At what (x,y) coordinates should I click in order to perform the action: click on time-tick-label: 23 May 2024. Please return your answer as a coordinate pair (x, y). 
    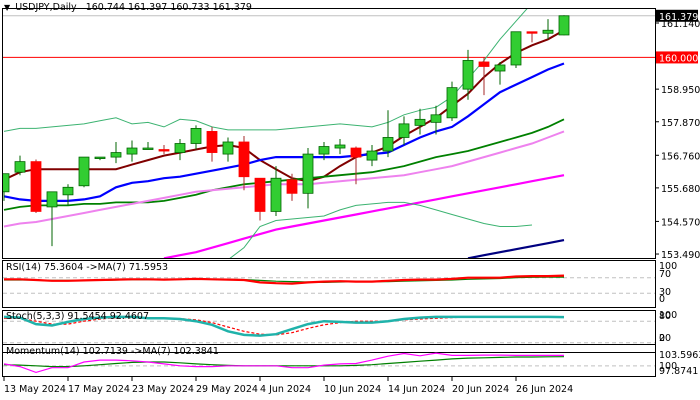
    Looking at the image, I should click on (163, 389).